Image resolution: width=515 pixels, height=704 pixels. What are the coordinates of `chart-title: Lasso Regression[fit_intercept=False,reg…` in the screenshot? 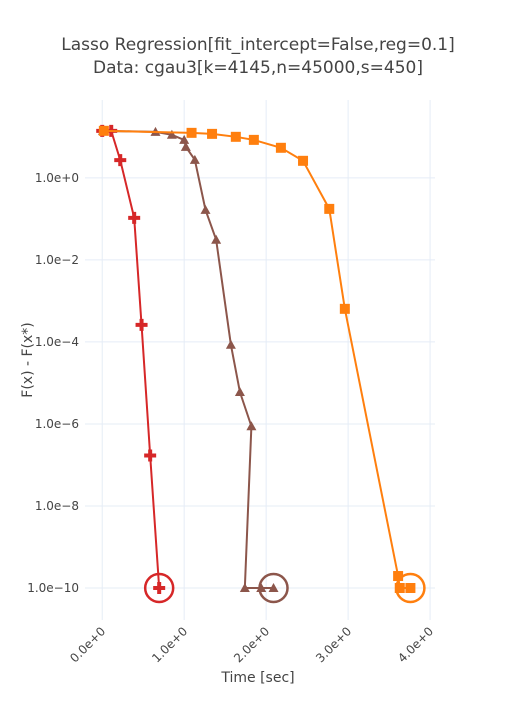 It's located at (258, 45).